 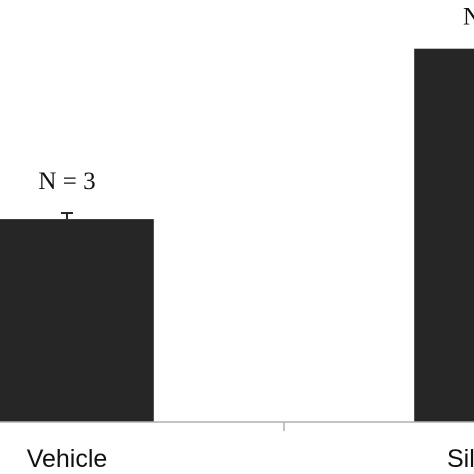 What do you see at coordinates (460, 459) in the screenshot?
I see `x-tick-label: Sil` at bounding box center [460, 459].